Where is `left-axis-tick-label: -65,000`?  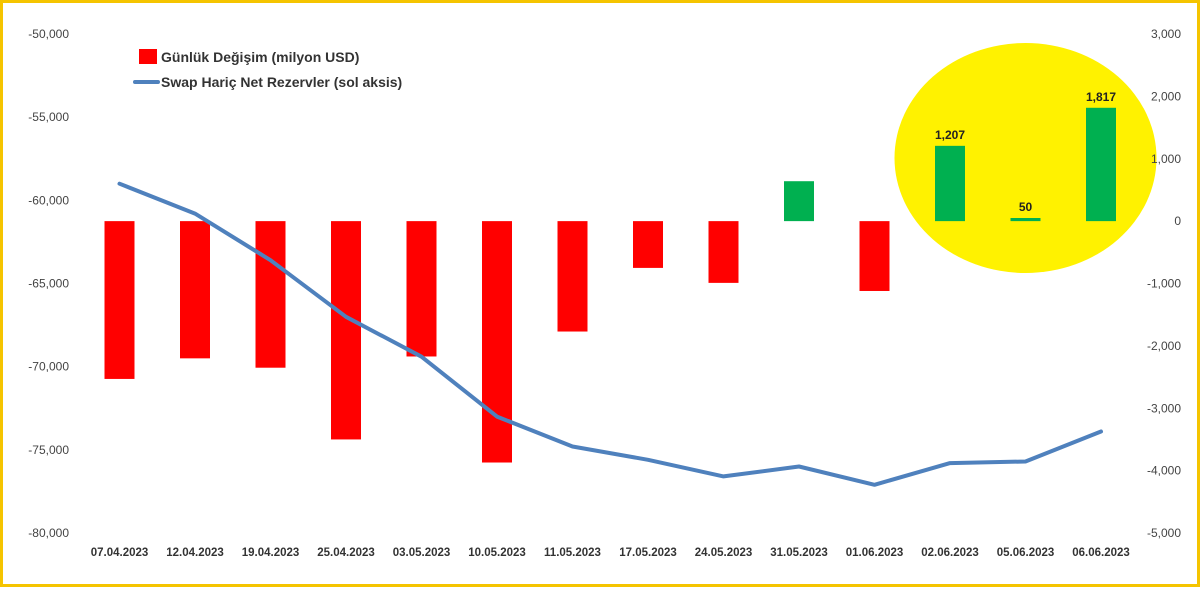
left-axis-tick-label: -65,000 is located at coordinates (48, 284).